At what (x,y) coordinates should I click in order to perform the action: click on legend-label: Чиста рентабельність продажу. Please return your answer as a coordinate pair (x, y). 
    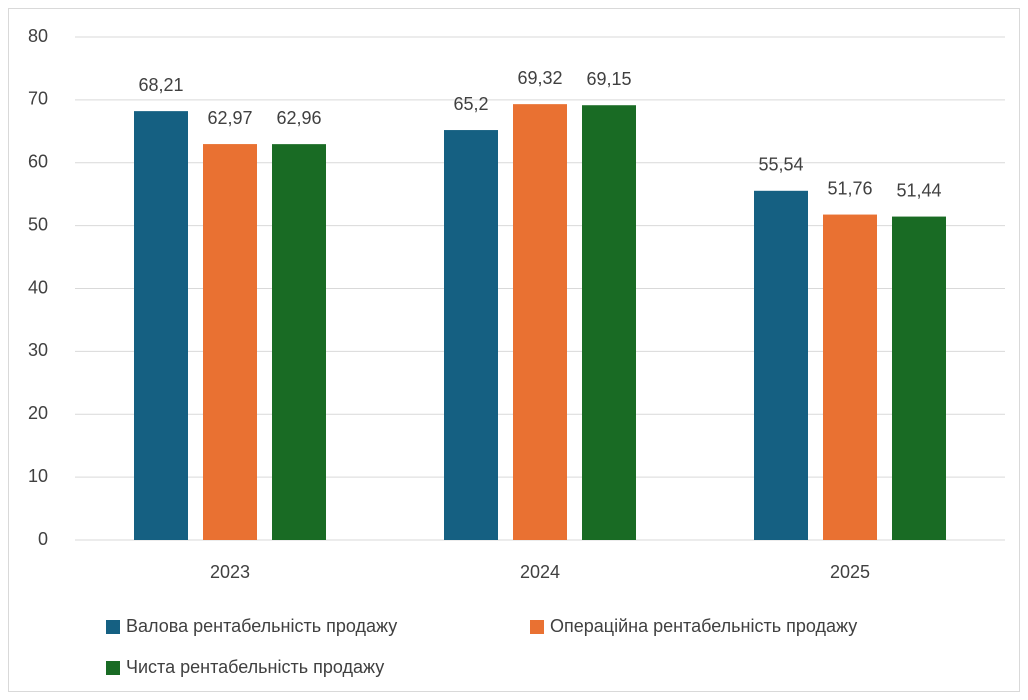
    Looking at the image, I should click on (255, 667).